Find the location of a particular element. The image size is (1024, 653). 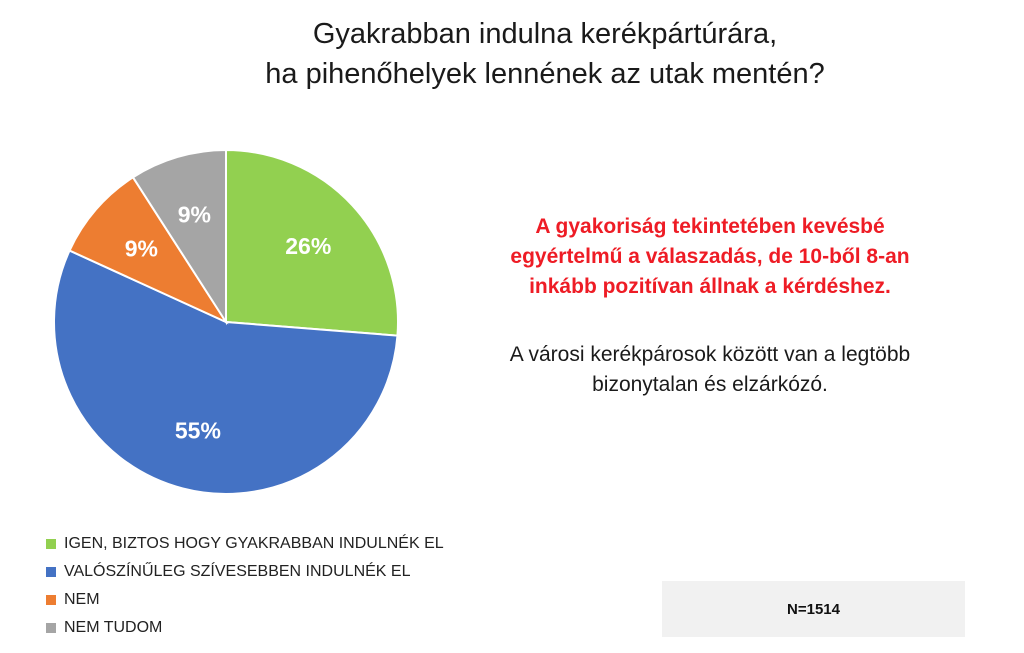

legend-label: NEM is located at coordinates (82, 599).